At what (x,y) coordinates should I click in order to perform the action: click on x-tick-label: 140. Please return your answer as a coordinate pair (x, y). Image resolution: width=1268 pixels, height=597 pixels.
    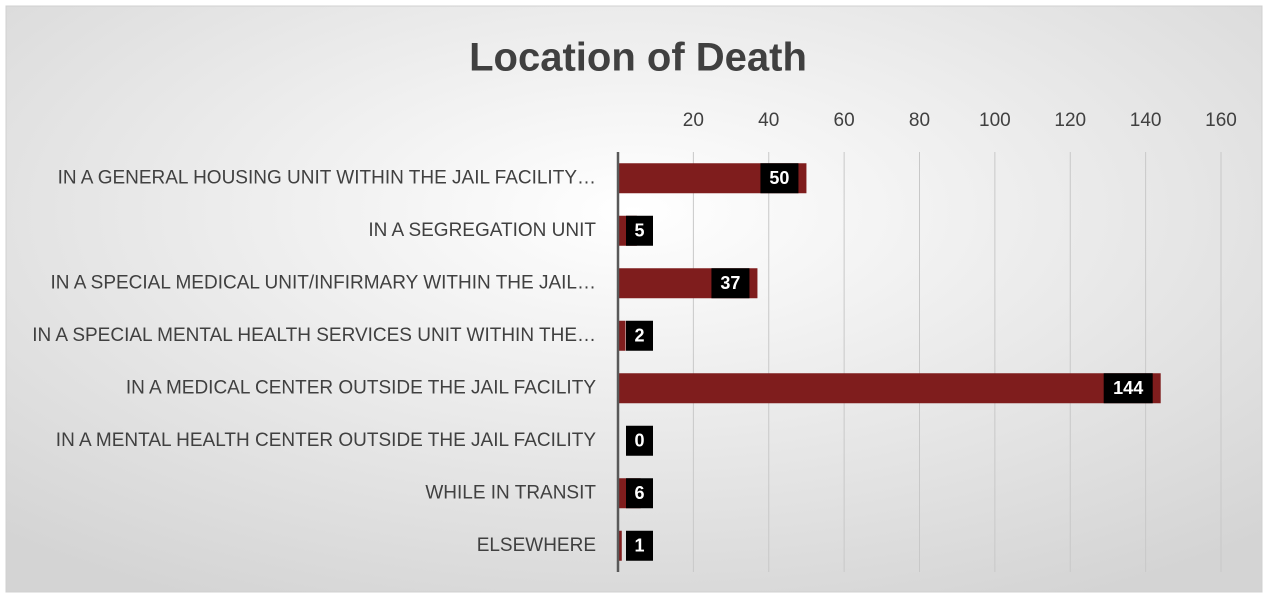
    Looking at the image, I should click on (1146, 120).